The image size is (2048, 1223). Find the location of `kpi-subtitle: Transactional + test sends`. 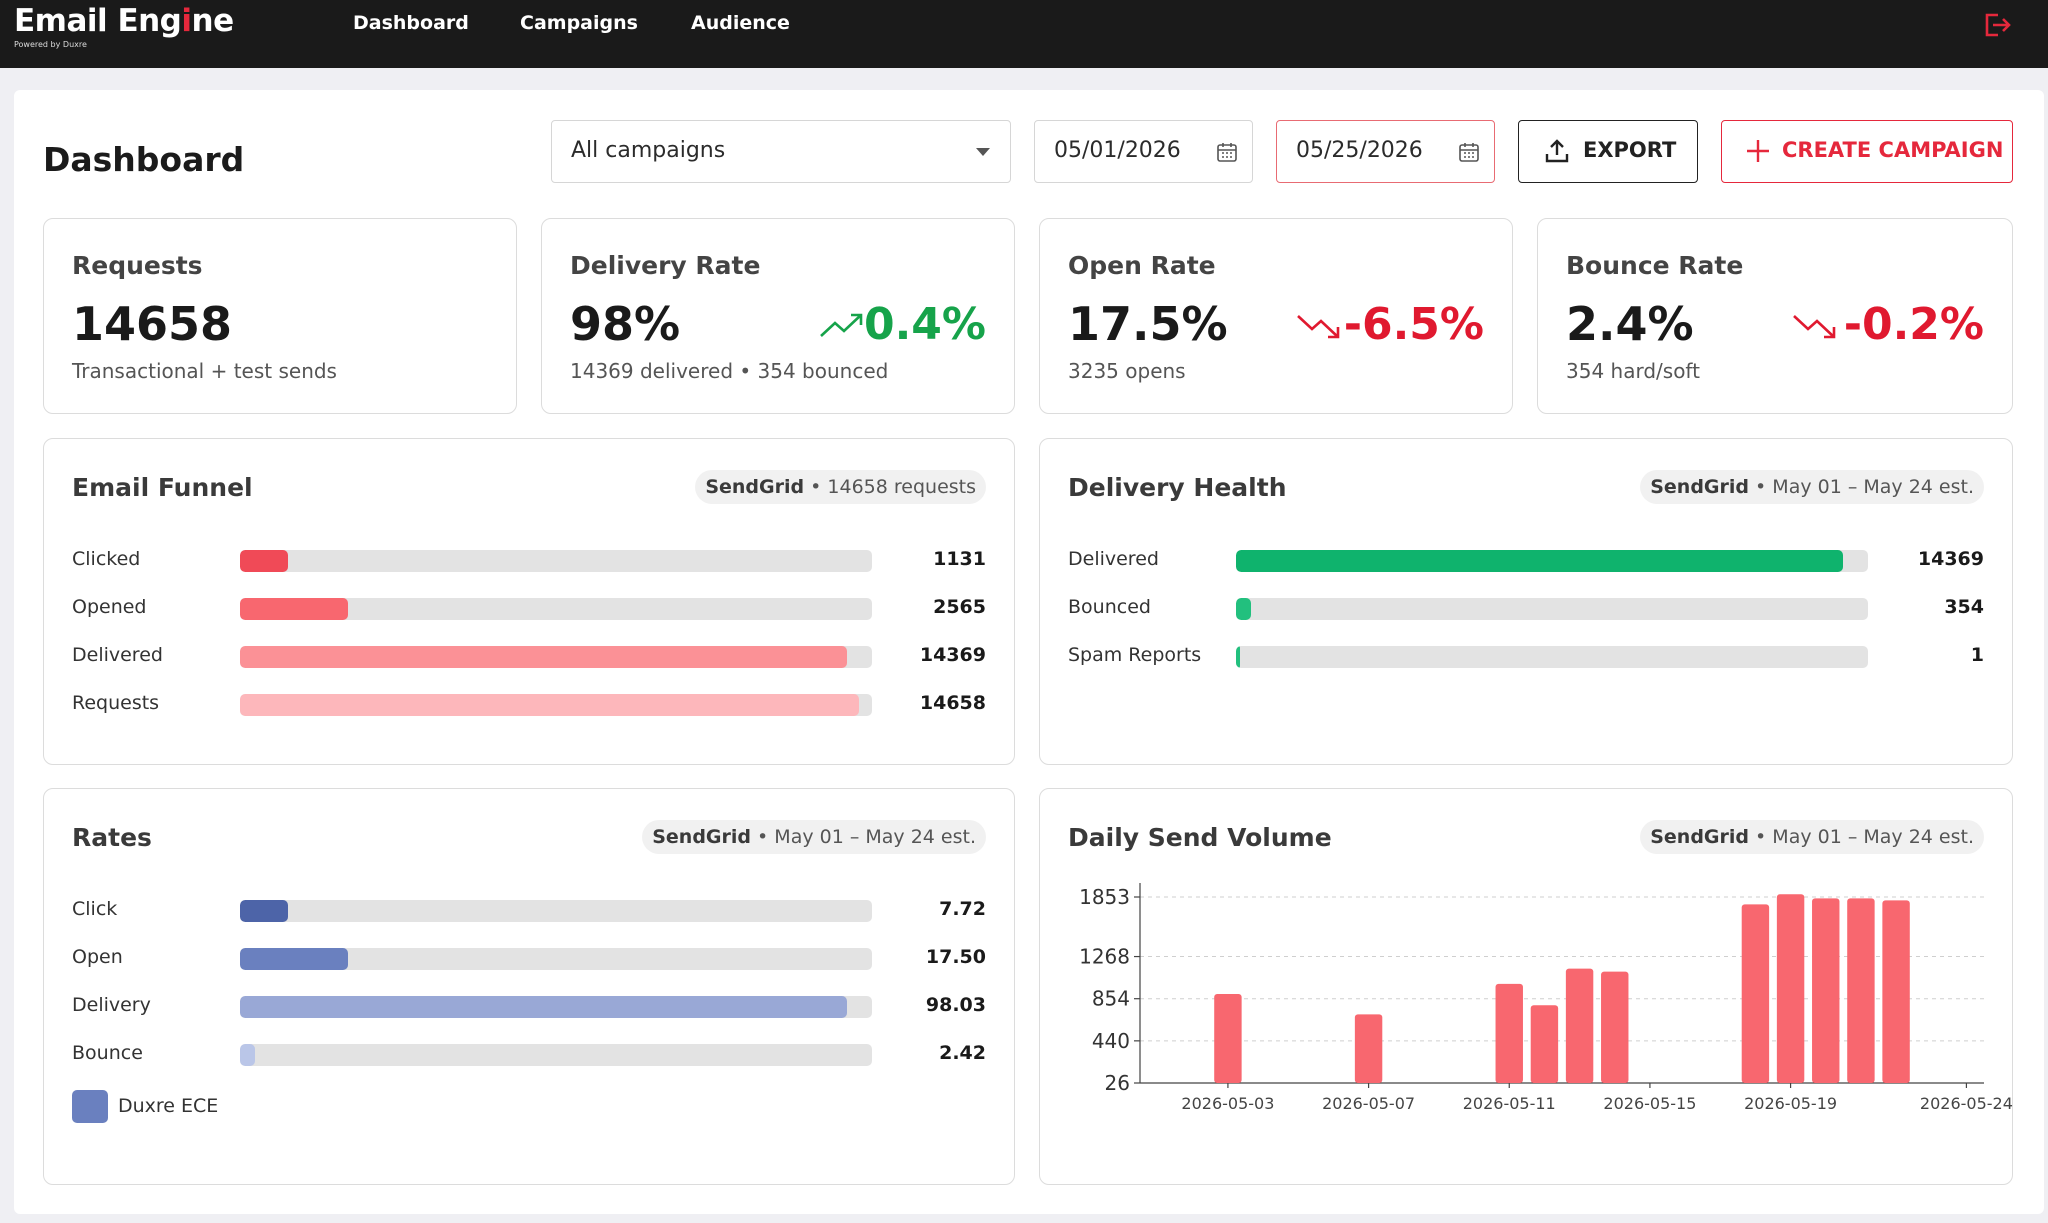

kpi-subtitle: Transactional + test sends is located at coordinates (204, 371).